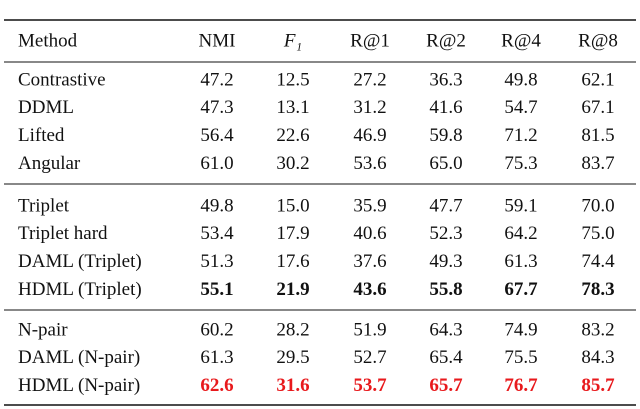 This screenshot has width=640, height=409. What do you see at coordinates (520, 329) in the screenshot?
I see `value-cell: 74.9` at bounding box center [520, 329].